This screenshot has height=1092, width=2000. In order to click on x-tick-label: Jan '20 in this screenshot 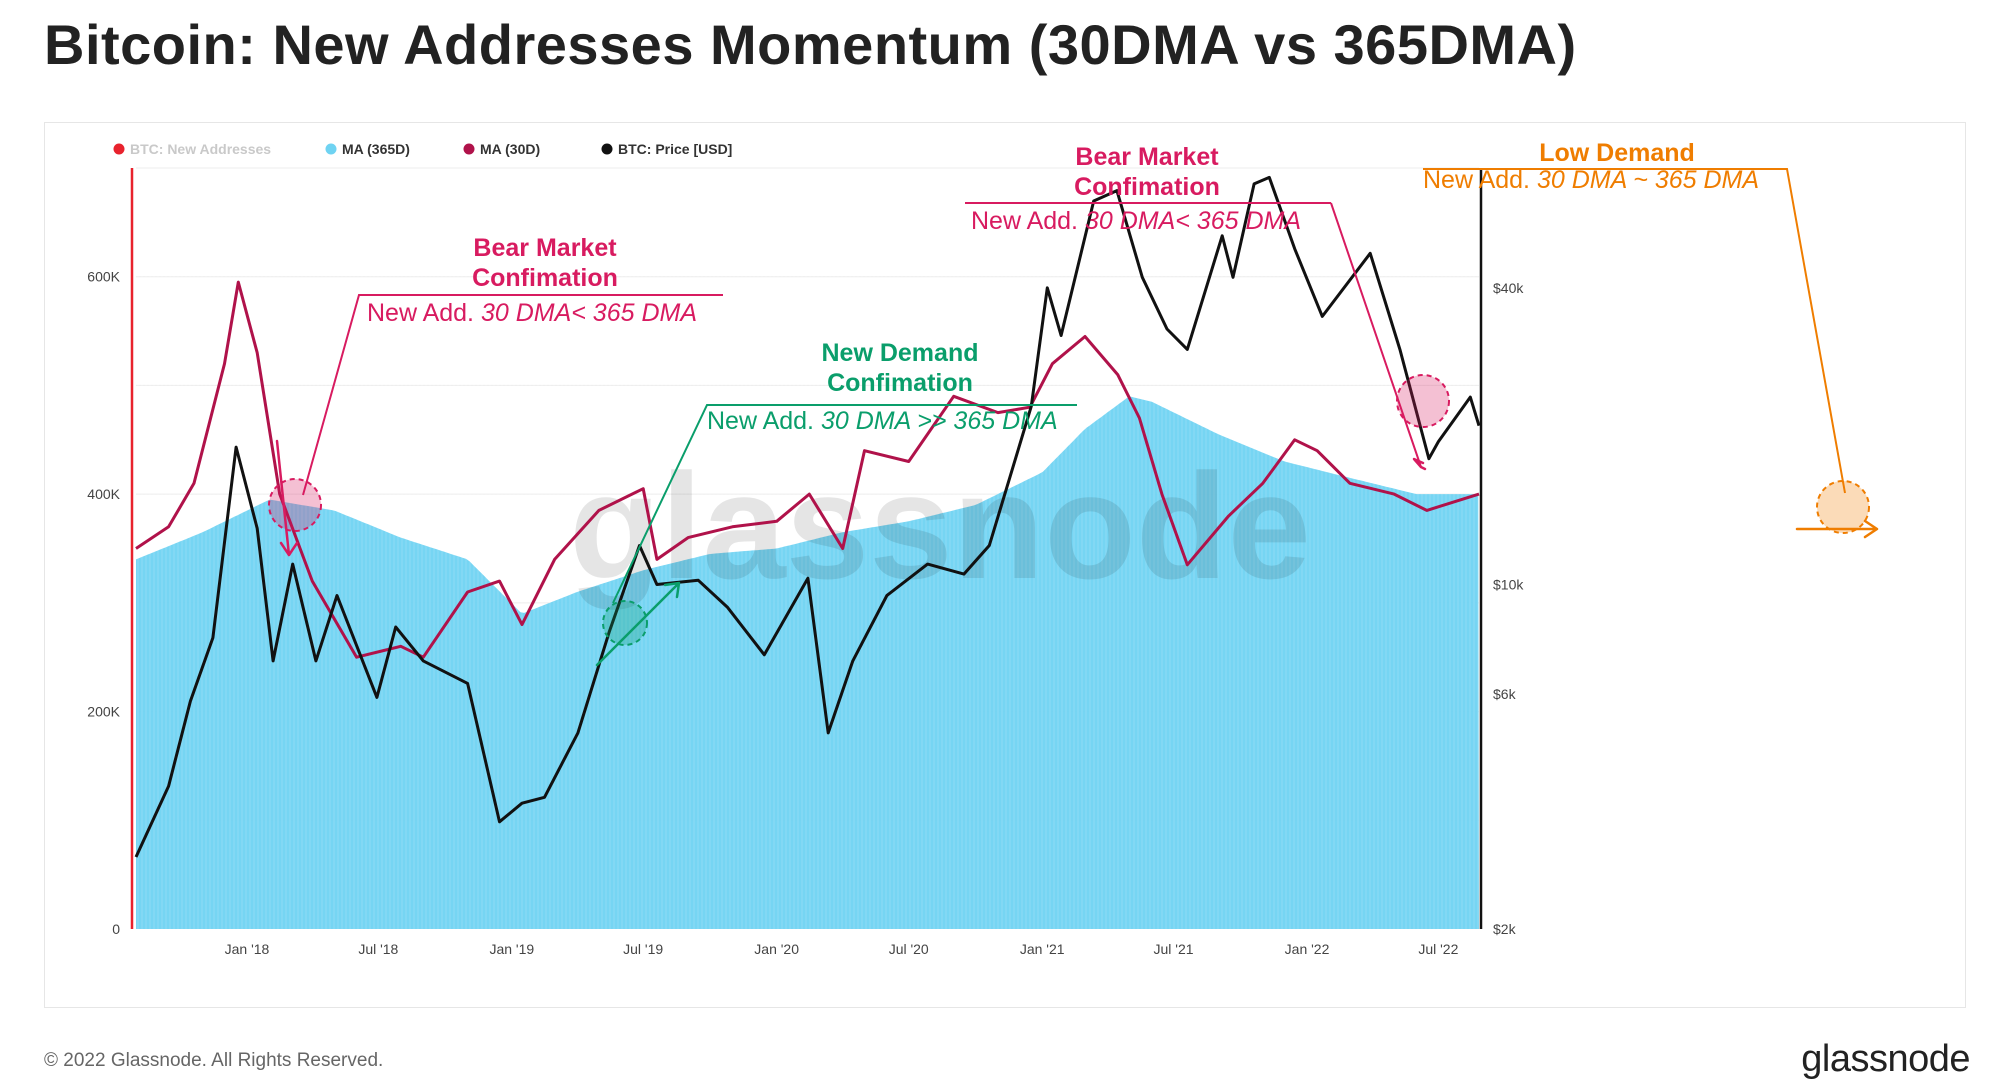, I will do `click(776, 949)`.